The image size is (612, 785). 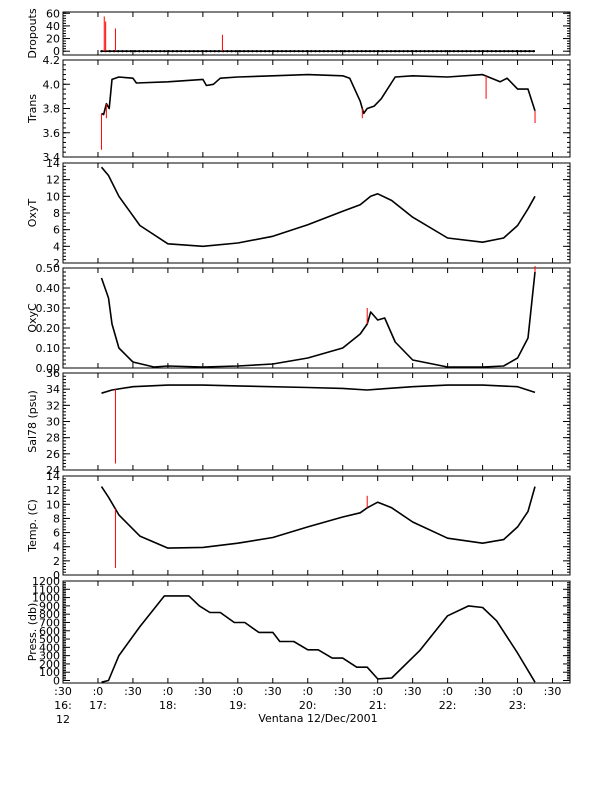 What do you see at coordinates (53, 26) in the screenshot?
I see `y-tick-label: 40` at bounding box center [53, 26].